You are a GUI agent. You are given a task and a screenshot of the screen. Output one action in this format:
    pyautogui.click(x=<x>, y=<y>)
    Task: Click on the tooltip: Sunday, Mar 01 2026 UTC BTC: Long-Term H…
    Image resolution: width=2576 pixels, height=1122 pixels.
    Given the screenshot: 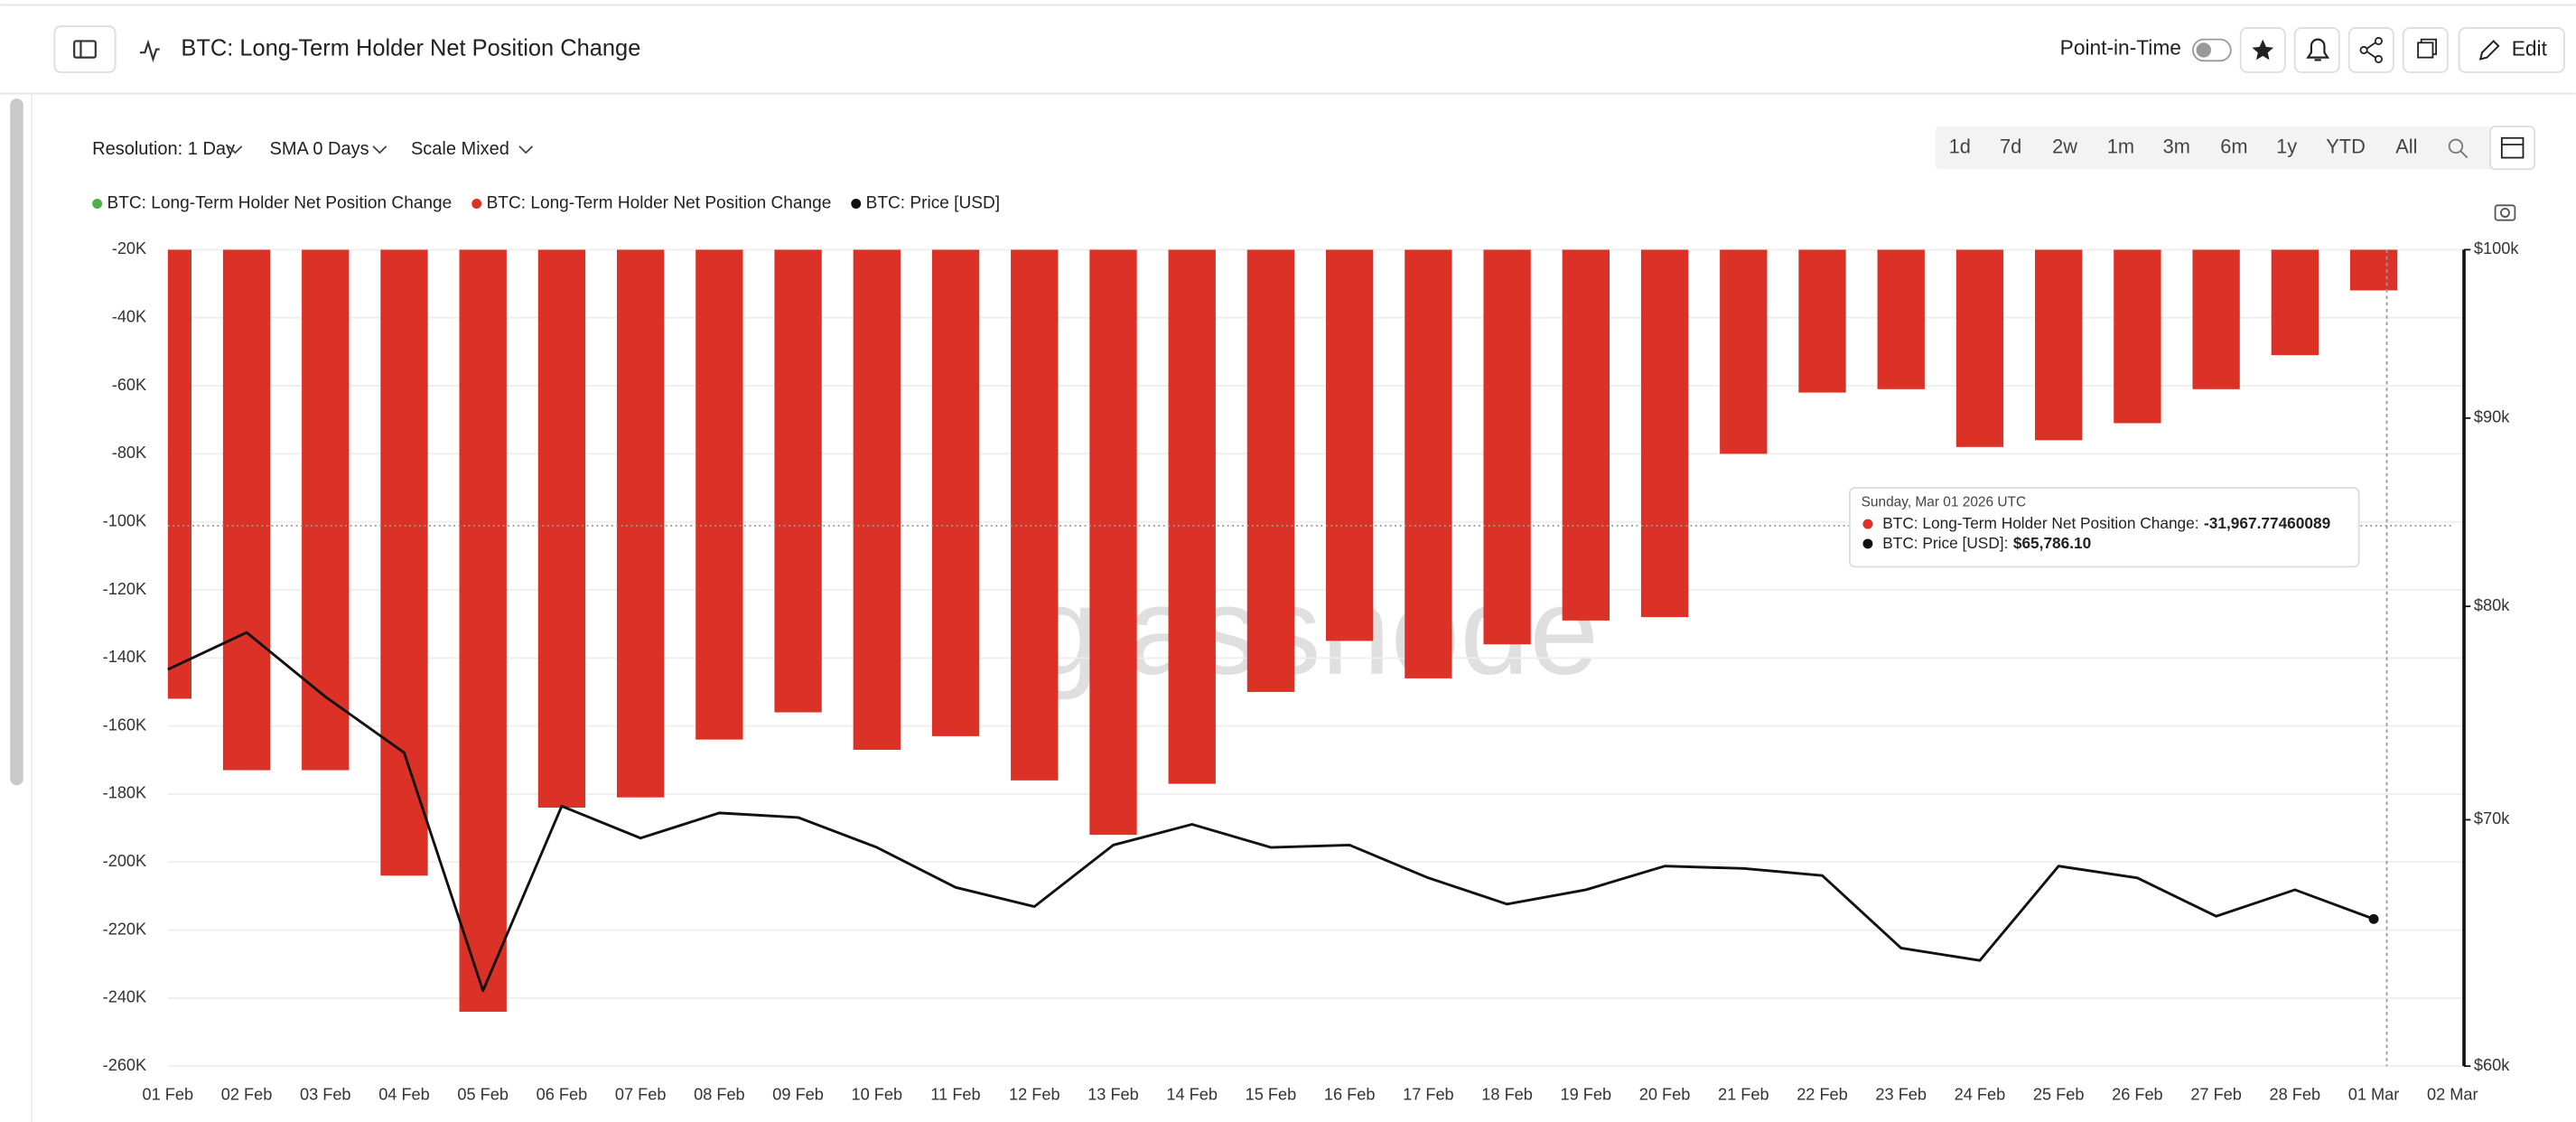 What is the action you would take?
    pyautogui.click(x=2104, y=527)
    